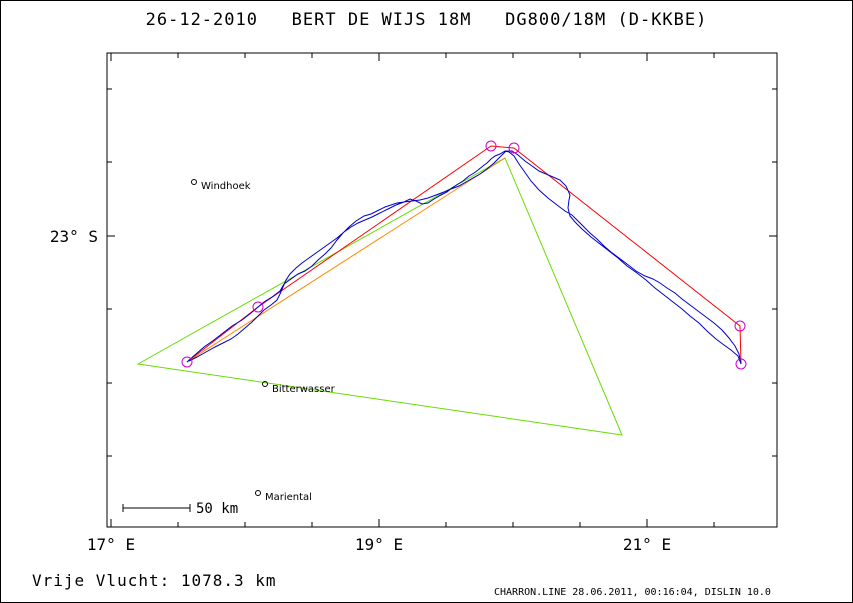  Describe the element at coordinates (346, 260) in the screenshot. I see `declared-leg` at that location.